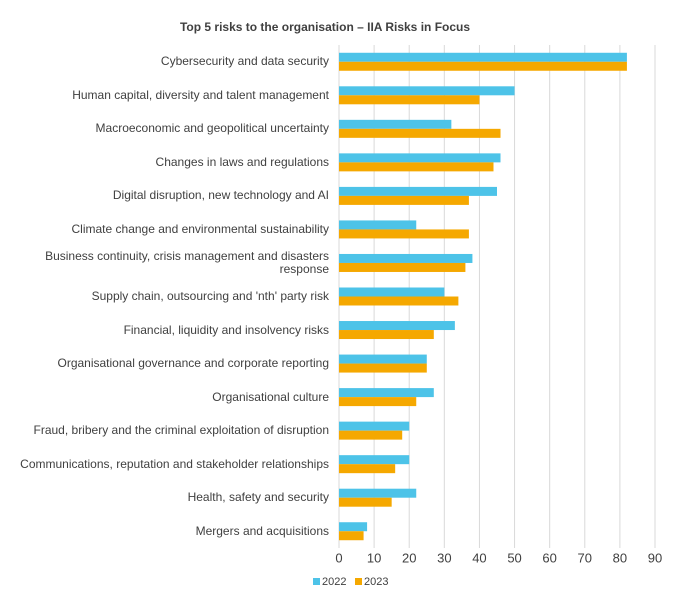 The image size is (700, 614). Describe the element at coordinates (479, 557) in the screenshot. I see `x-tick-label: 40` at that location.